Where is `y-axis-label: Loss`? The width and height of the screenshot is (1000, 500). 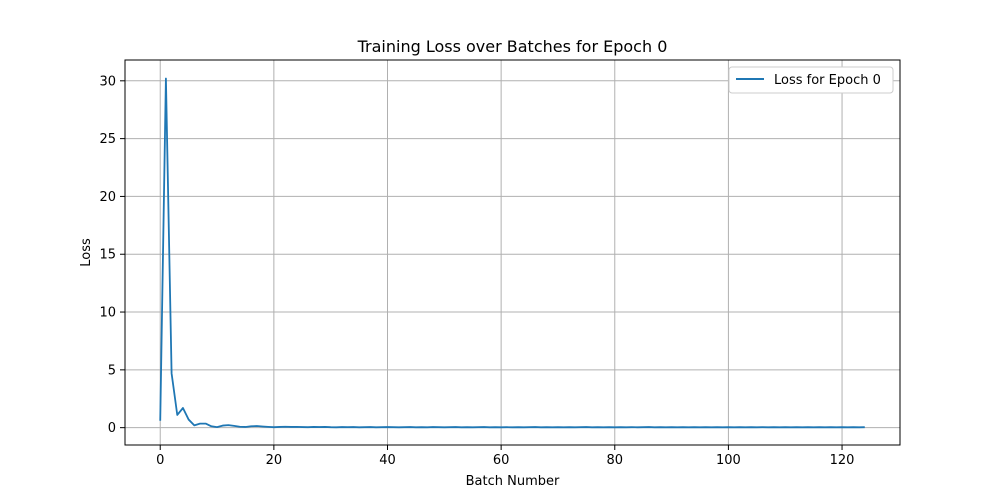
y-axis-label: Loss is located at coordinates (86, 252).